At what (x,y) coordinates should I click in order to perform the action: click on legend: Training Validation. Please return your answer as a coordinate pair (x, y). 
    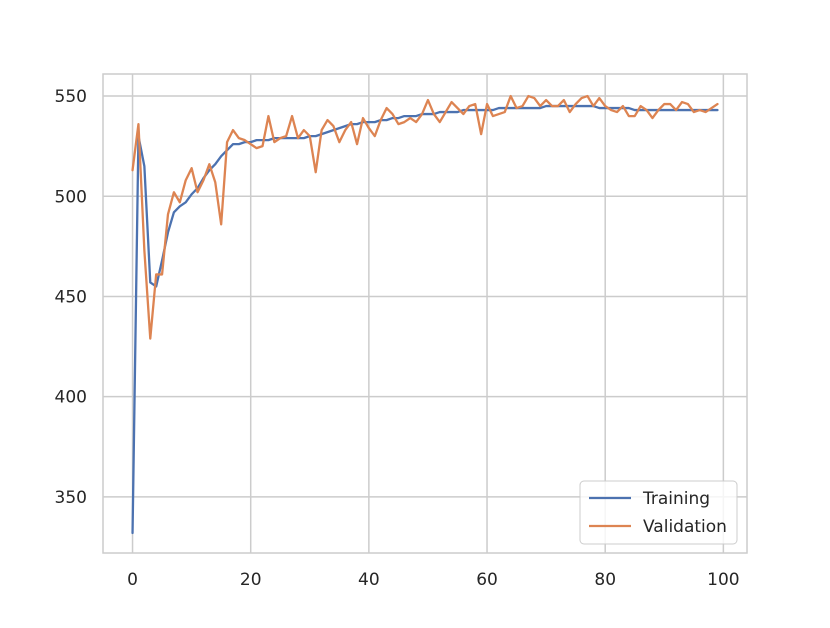
    Looking at the image, I should click on (658, 512).